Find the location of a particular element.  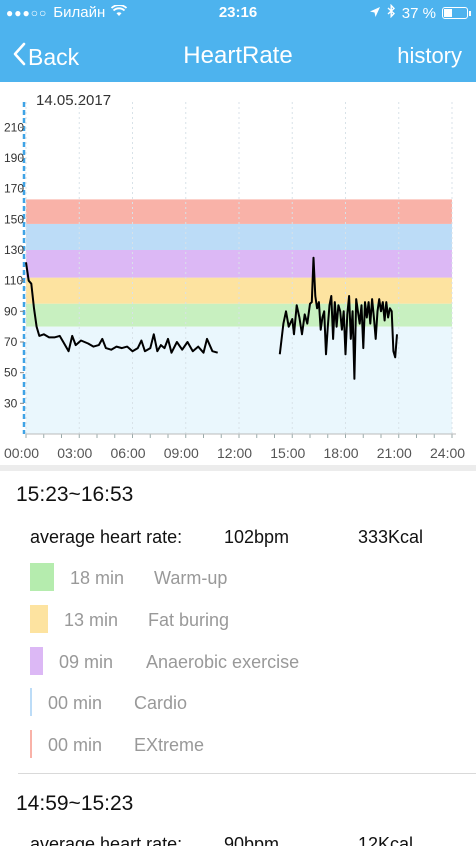

back-label: Back is located at coordinates (54, 56).